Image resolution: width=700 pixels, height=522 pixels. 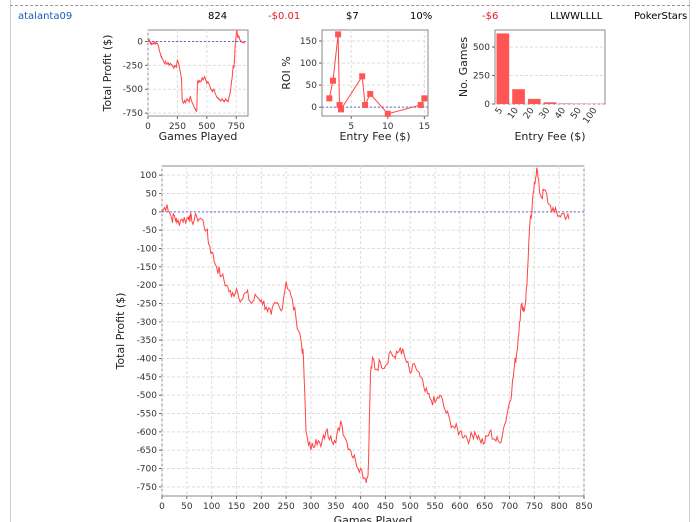 I want to click on x-tick-label: 300, so click(x=310, y=507).